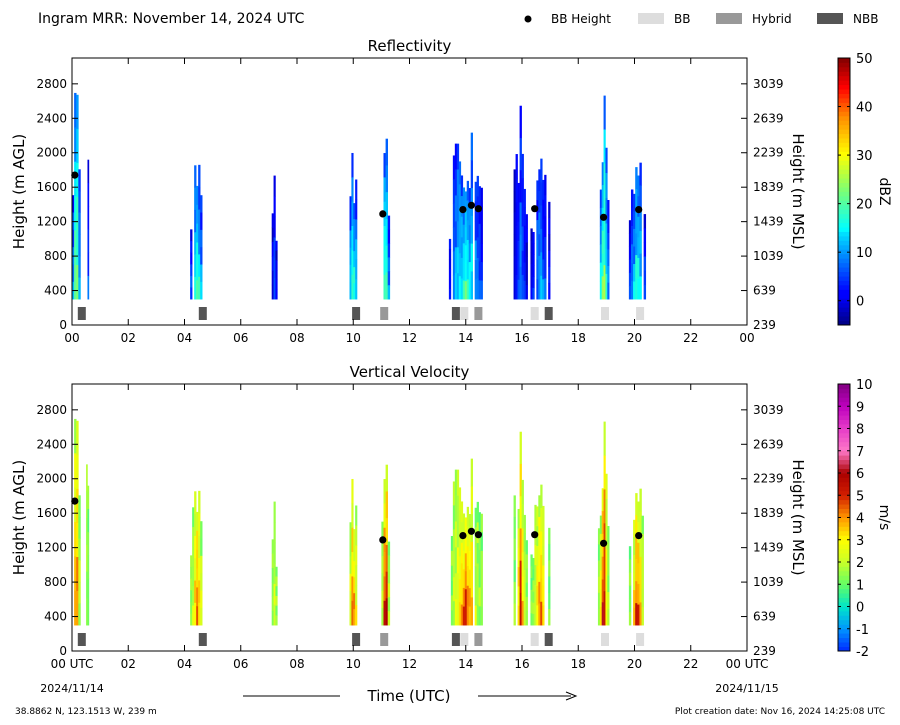 Image resolution: width=900 pixels, height=725 pixels. I want to click on y-tick-label: 2000, so click(51, 153).